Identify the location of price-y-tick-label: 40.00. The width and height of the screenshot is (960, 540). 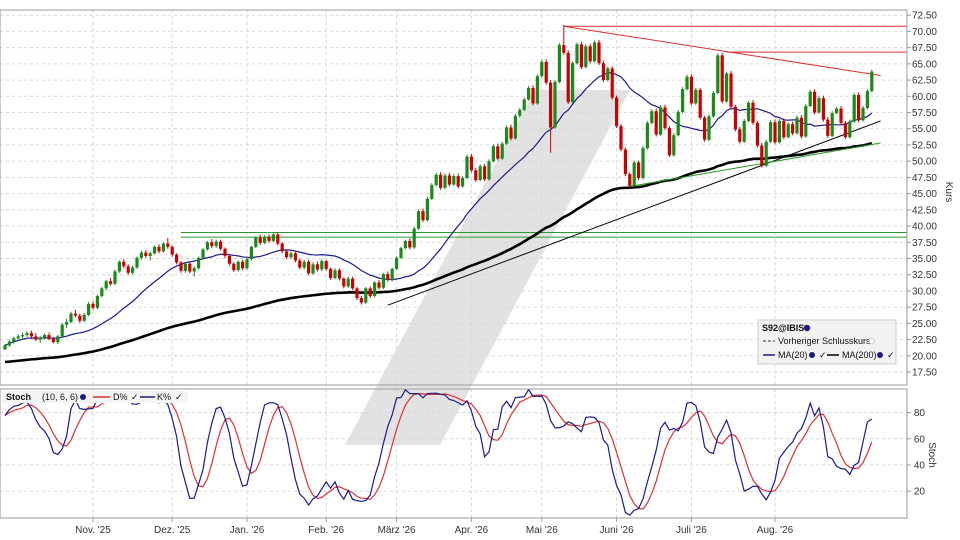
(924, 227).